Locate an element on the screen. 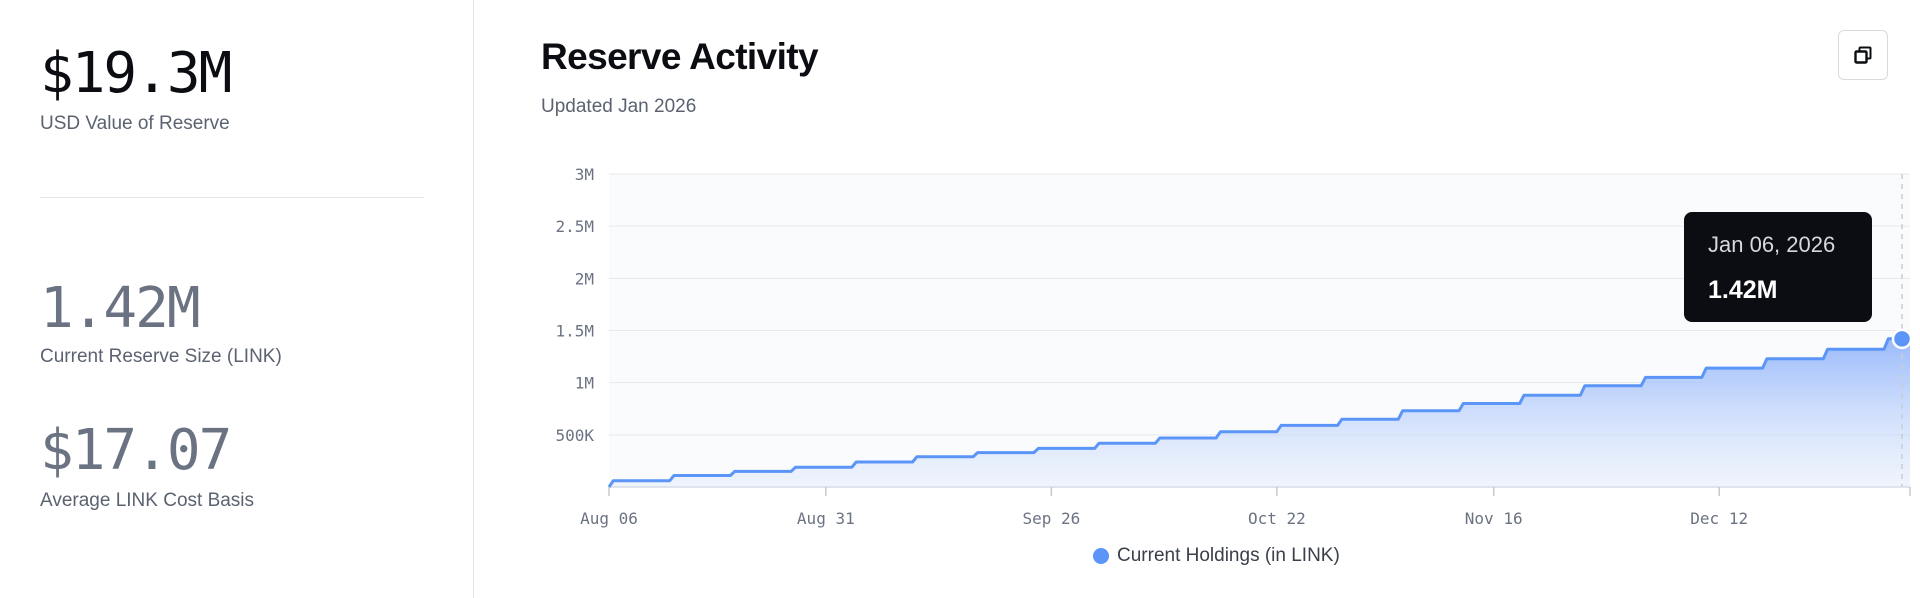 The width and height of the screenshot is (1920, 598). legend-label: Current Holdings (in LINK) is located at coordinates (1228, 555).